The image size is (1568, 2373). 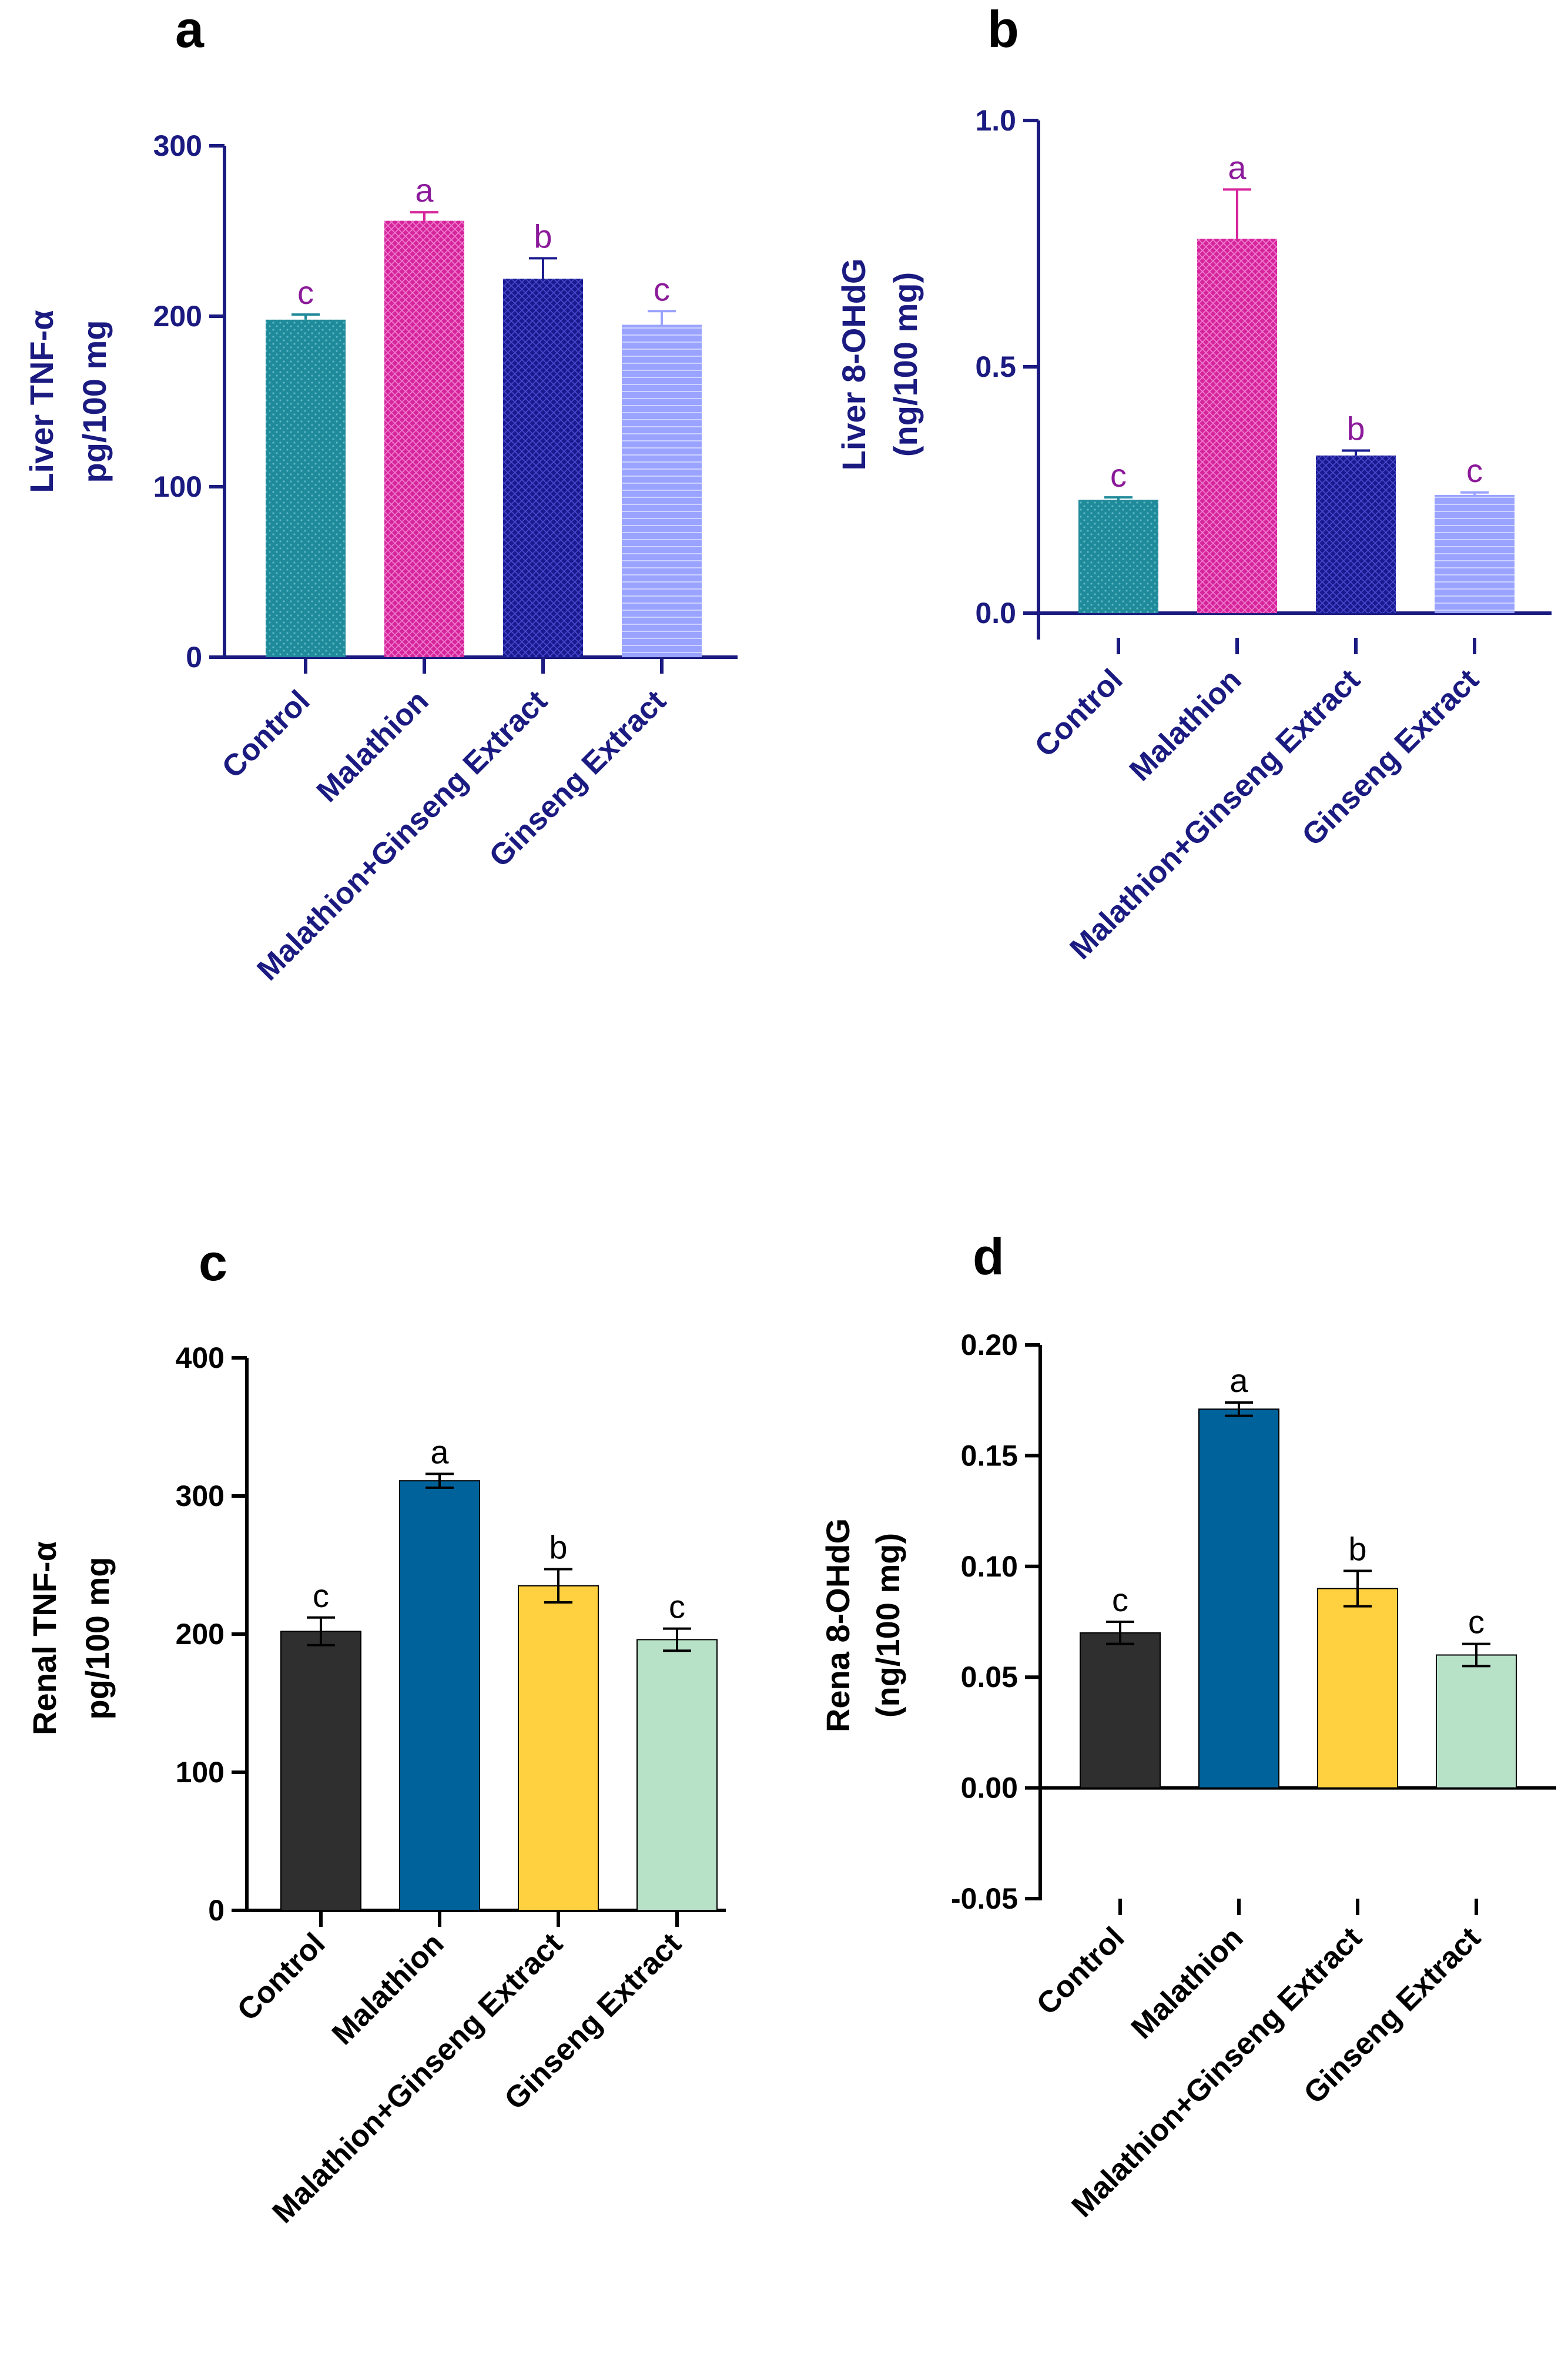 I want to click on y-axis-label: Rena 8-OHdG, so click(x=837, y=1625).